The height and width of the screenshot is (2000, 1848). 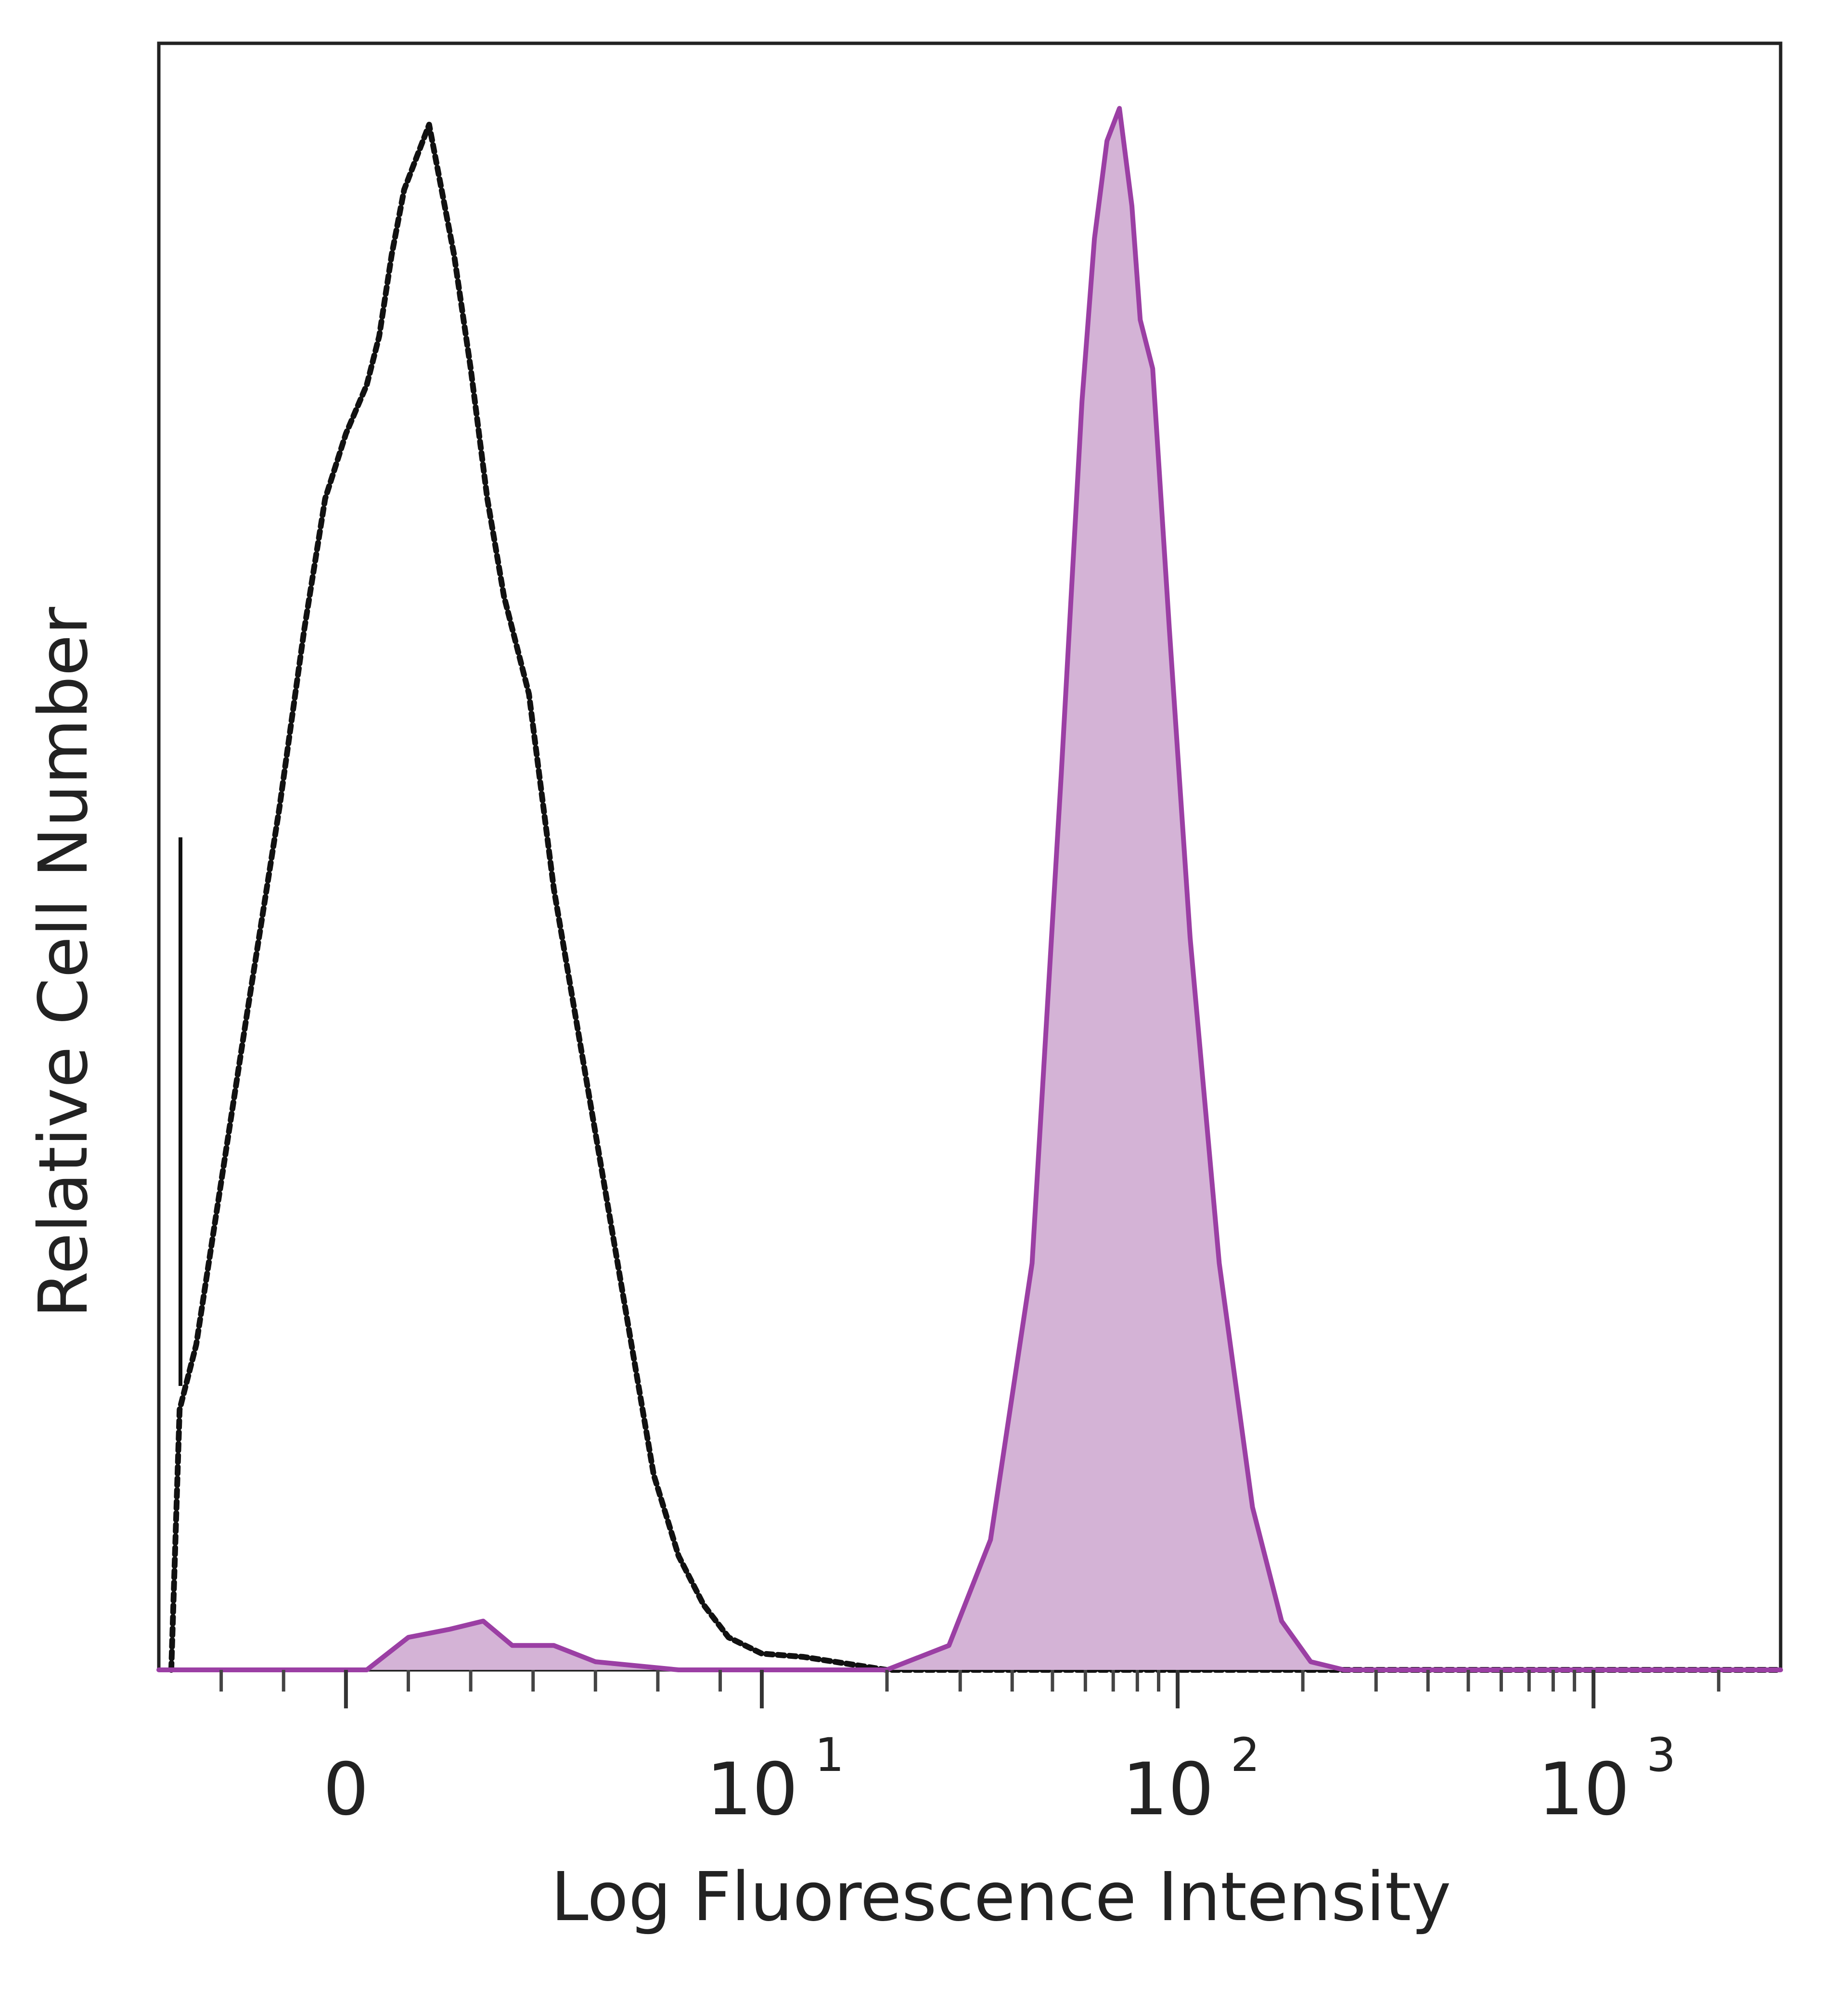 What do you see at coordinates (1001, 1897) in the screenshot?
I see `x-axis-title: Log Fluorescence Intensity` at bounding box center [1001, 1897].